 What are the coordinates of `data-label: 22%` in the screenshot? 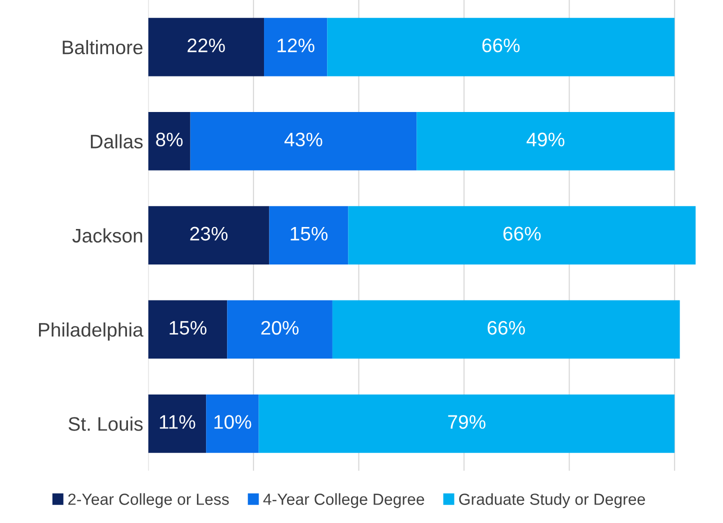 It's located at (206, 45).